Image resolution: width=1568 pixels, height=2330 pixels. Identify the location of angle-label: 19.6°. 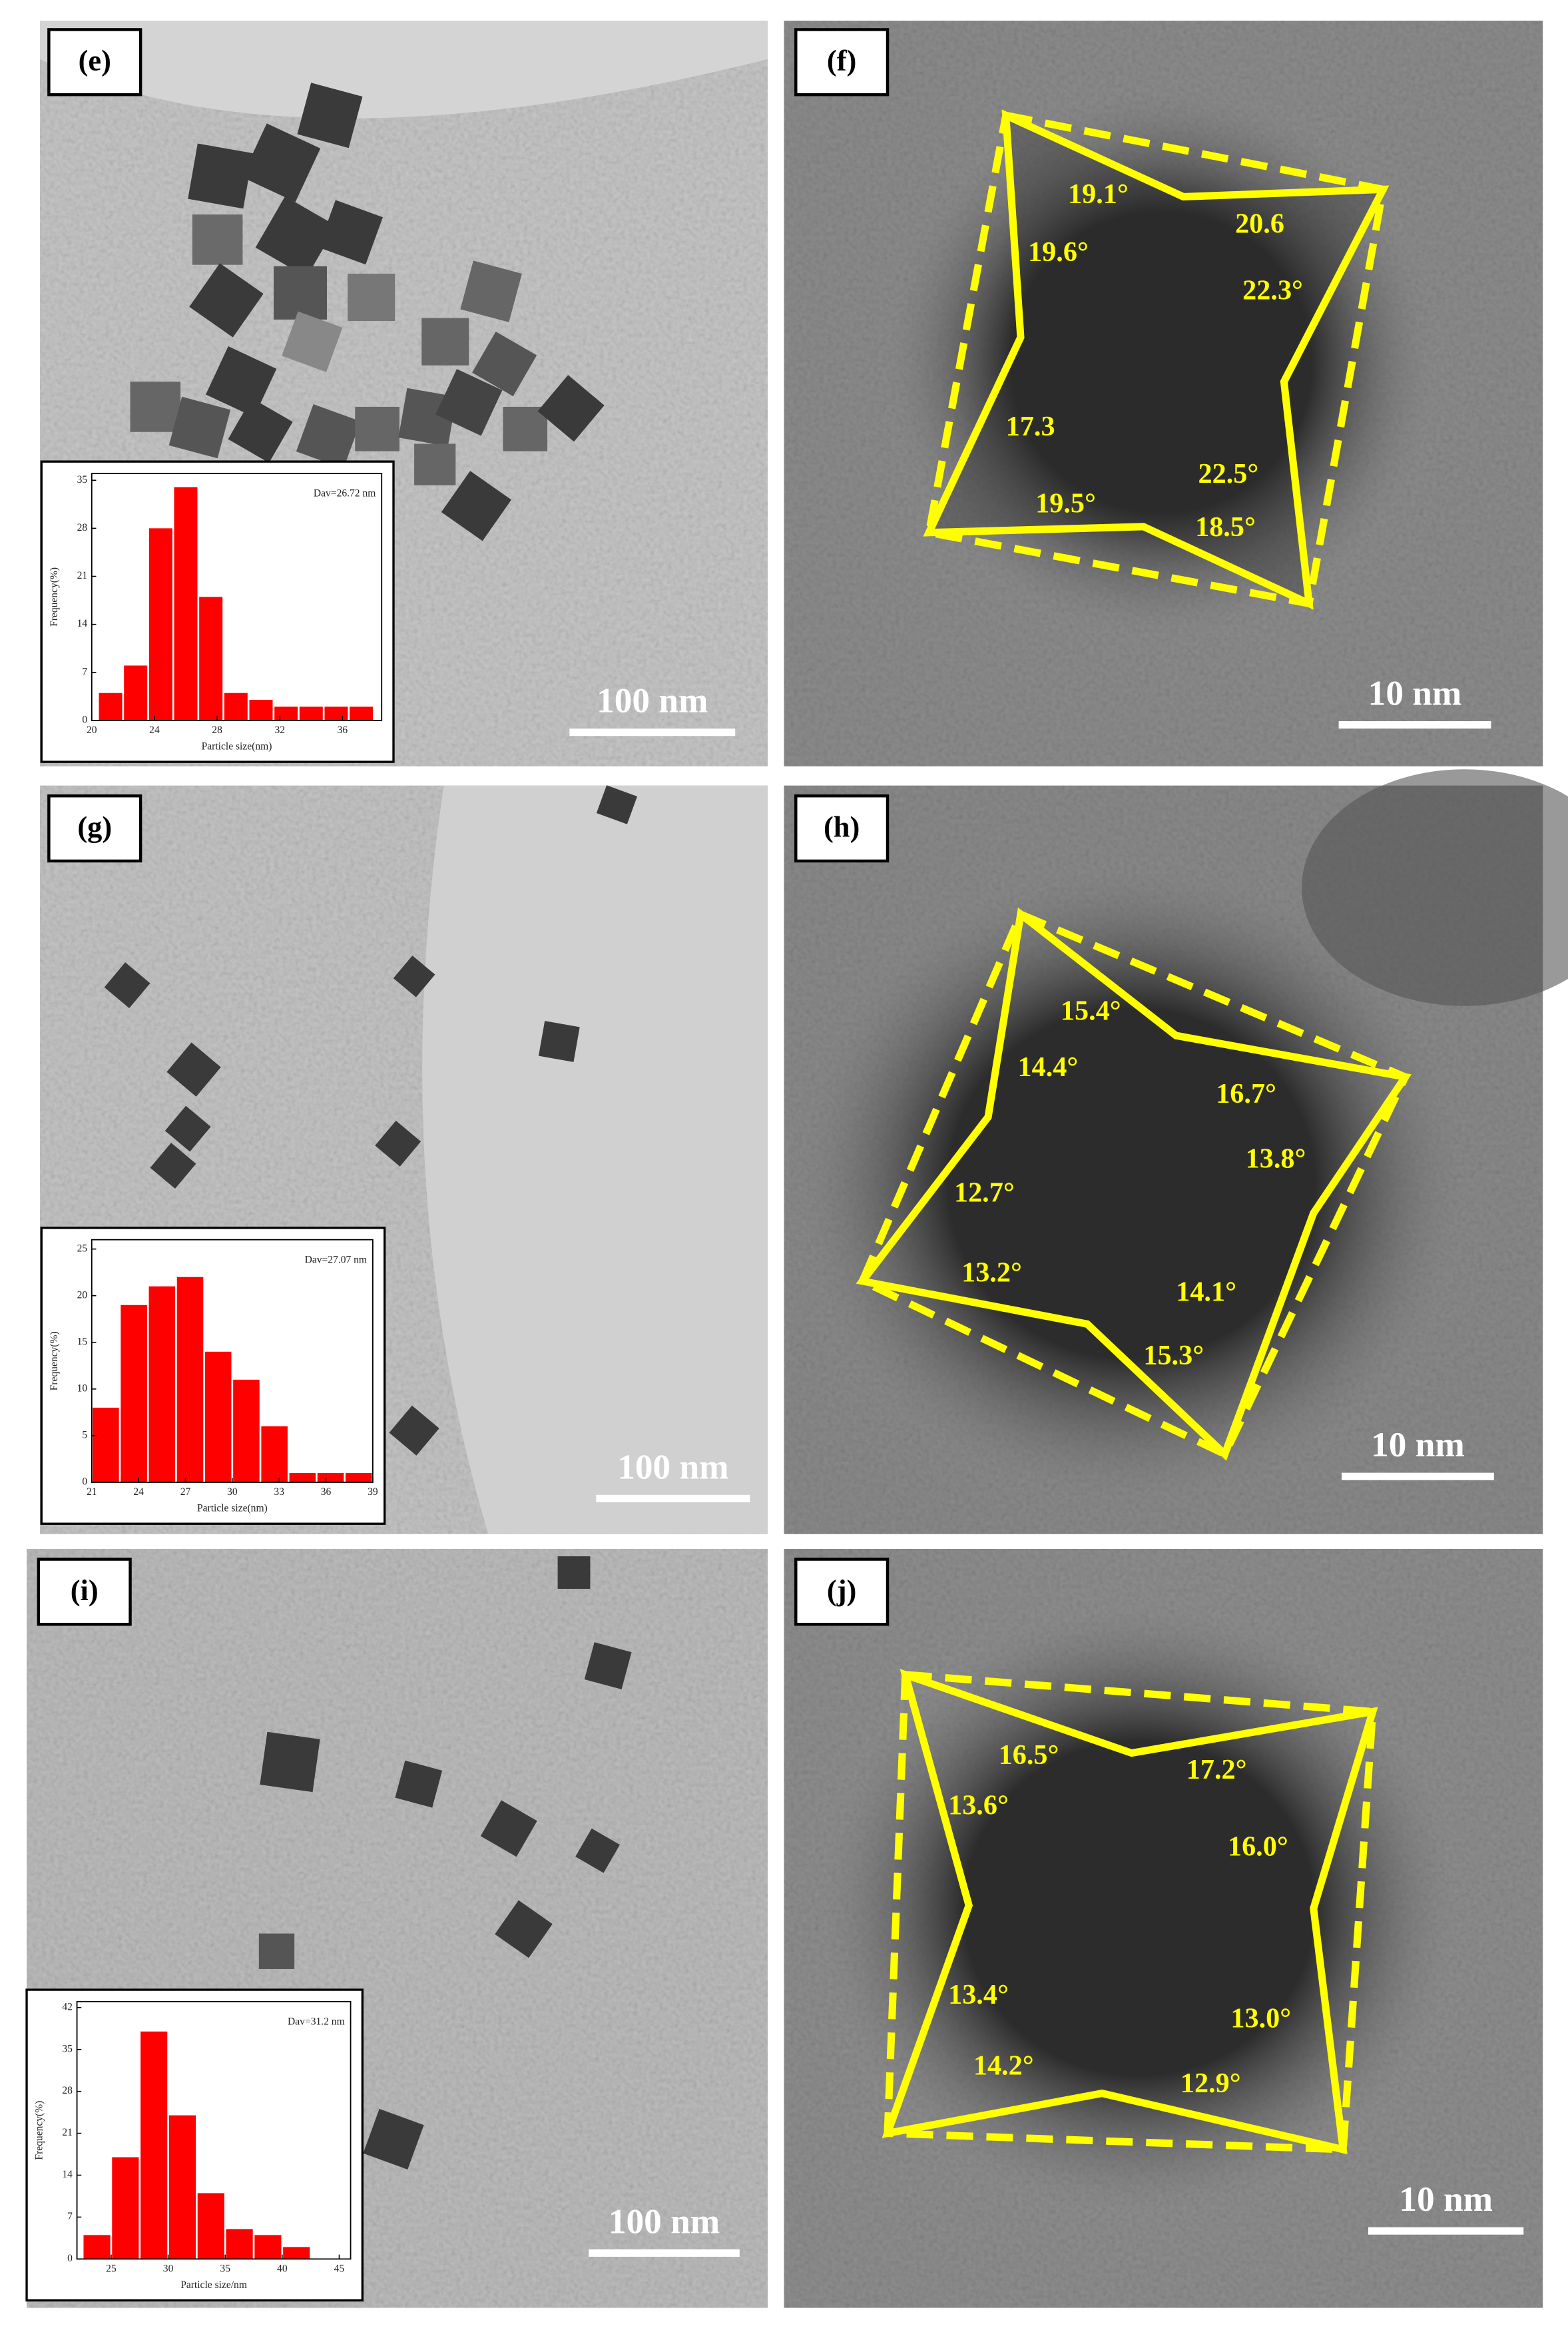
(1058, 252).